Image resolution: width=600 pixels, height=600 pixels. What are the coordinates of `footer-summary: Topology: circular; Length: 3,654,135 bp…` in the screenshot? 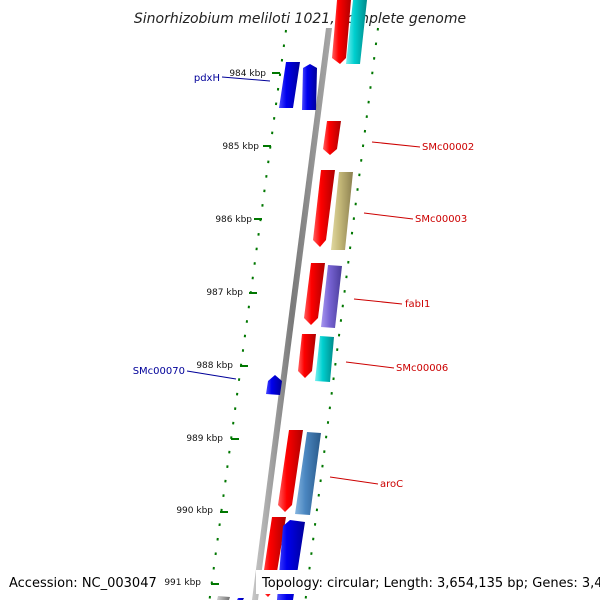 It's located at (430, 583).